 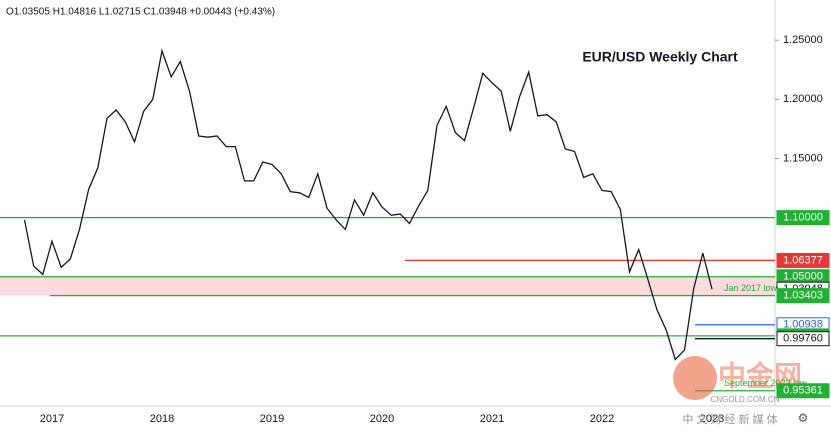 I want to click on x-tick-label: 2020, so click(x=382, y=419).